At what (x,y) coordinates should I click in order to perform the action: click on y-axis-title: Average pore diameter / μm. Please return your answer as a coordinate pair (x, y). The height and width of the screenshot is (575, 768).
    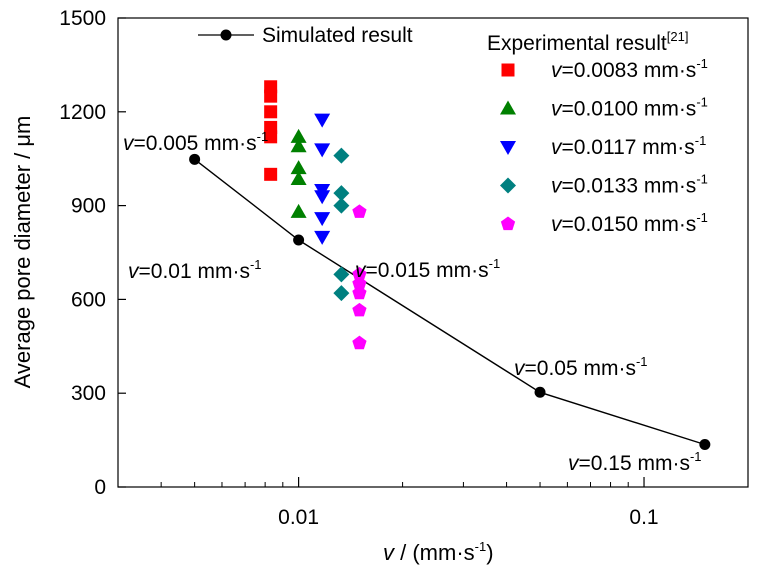
    Looking at the image, I should click on (22, 252).